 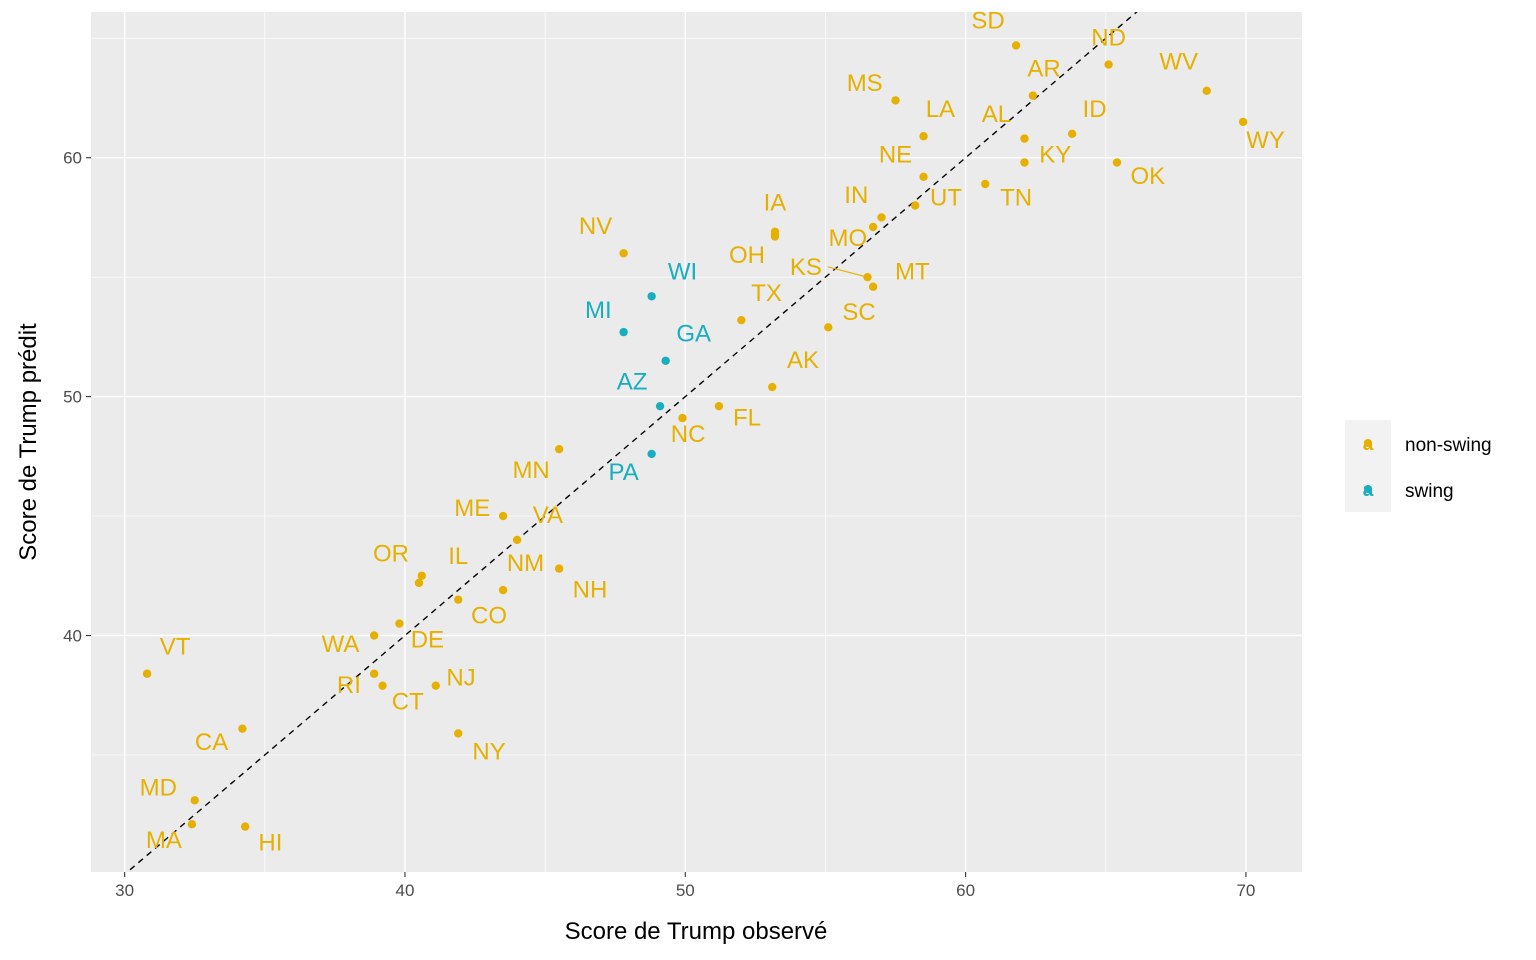 I want to click on point-label-wa: WA, so click(x=341, y=644).